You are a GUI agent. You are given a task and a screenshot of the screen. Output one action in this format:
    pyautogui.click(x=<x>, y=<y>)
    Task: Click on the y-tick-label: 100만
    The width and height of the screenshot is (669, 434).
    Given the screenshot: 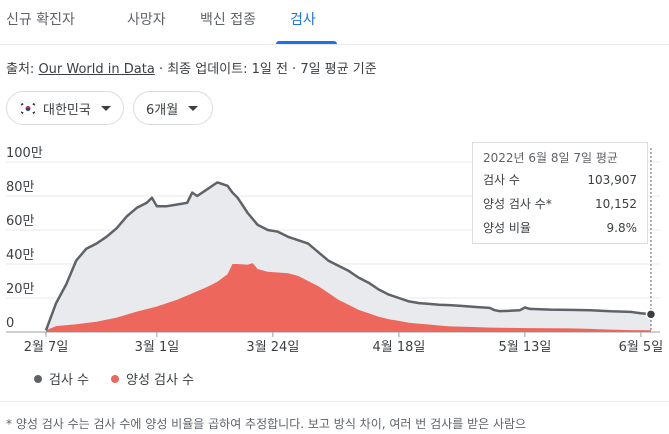 What is the action you would take?
    pyautogui.click(x=24, y=153)
    